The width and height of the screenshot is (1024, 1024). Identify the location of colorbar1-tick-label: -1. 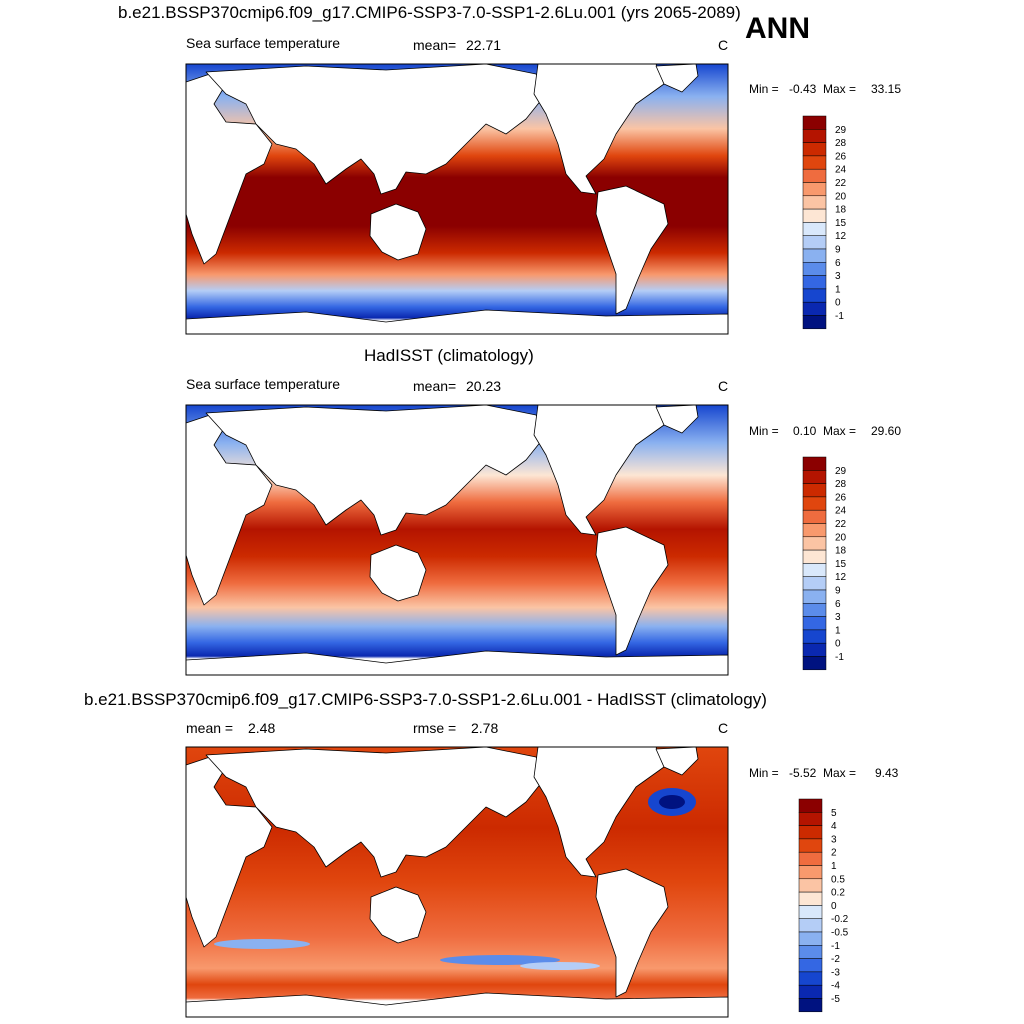
(839, 316).